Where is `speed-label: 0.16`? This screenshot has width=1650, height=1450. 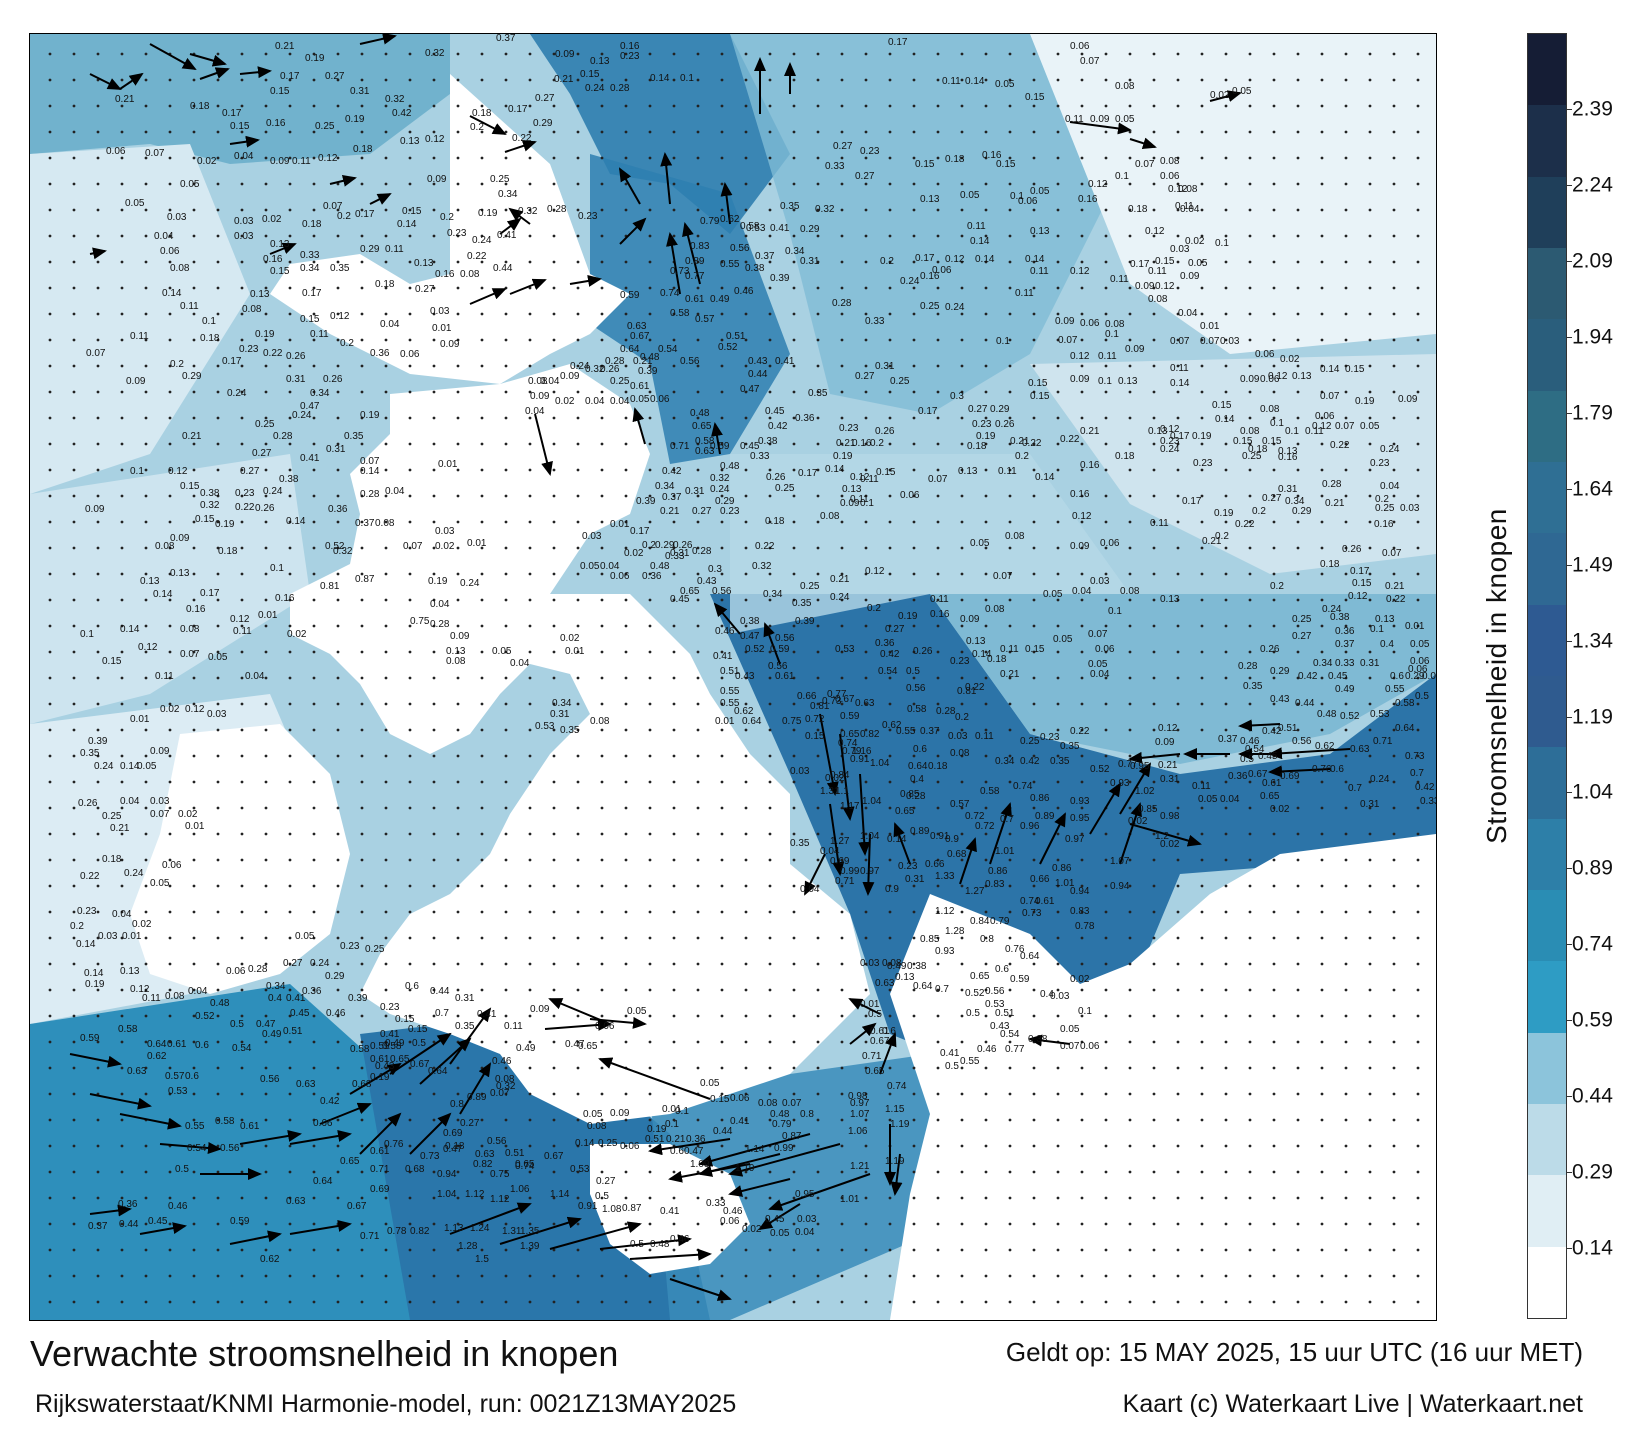
speed-label: 0.16 is located at coordinates (1080, 494).